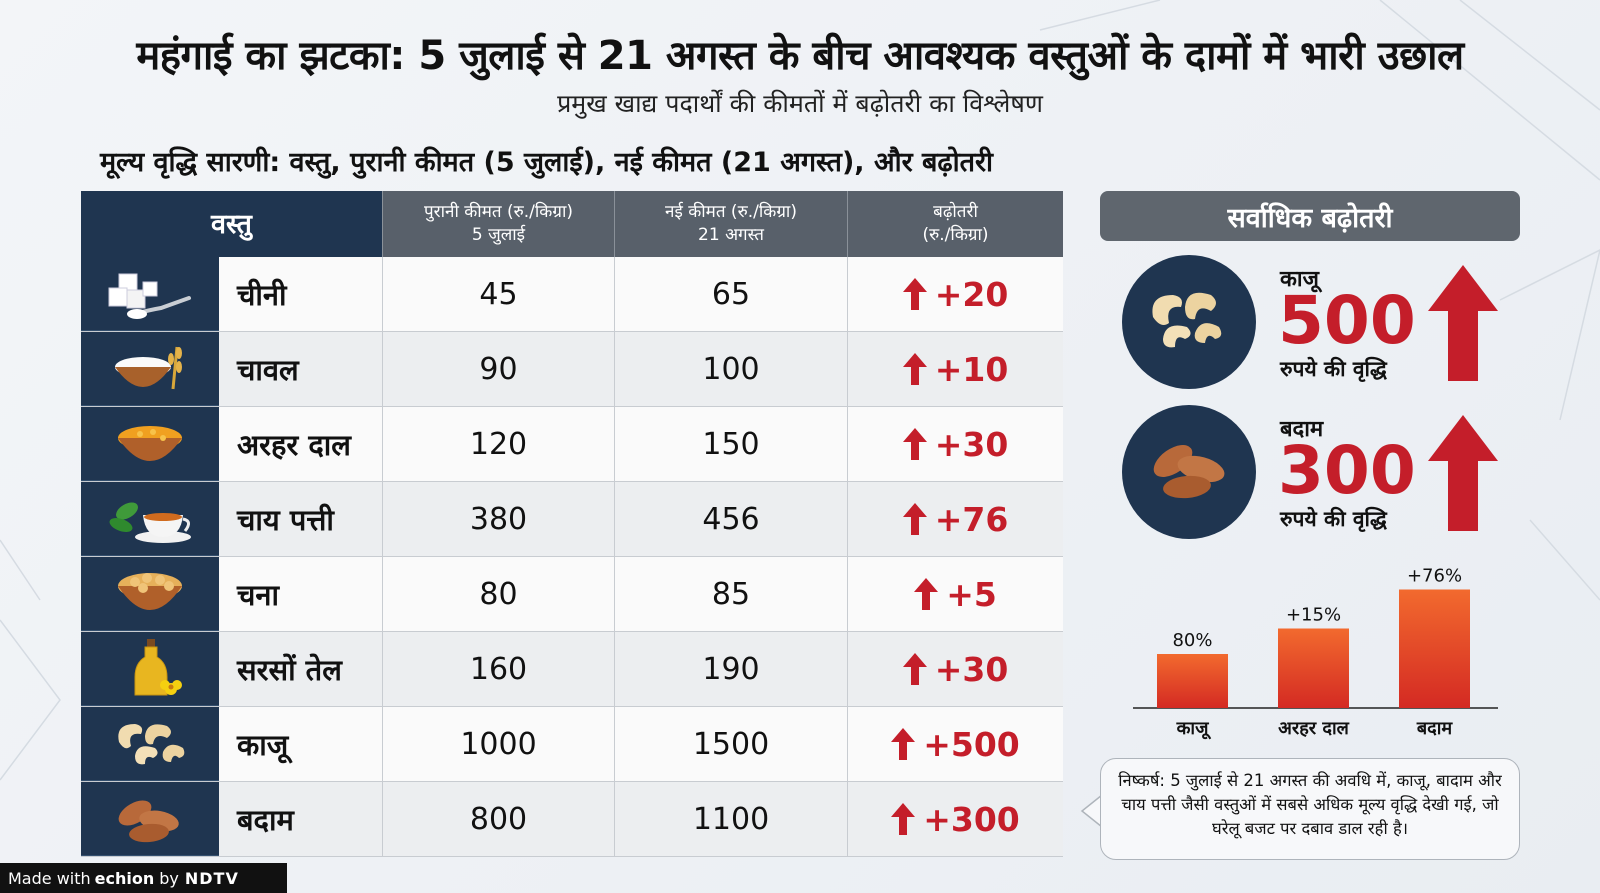 The width and height of the screenshot is (1600, 893). I want to click on old-price: 1000, so click(499, 744).